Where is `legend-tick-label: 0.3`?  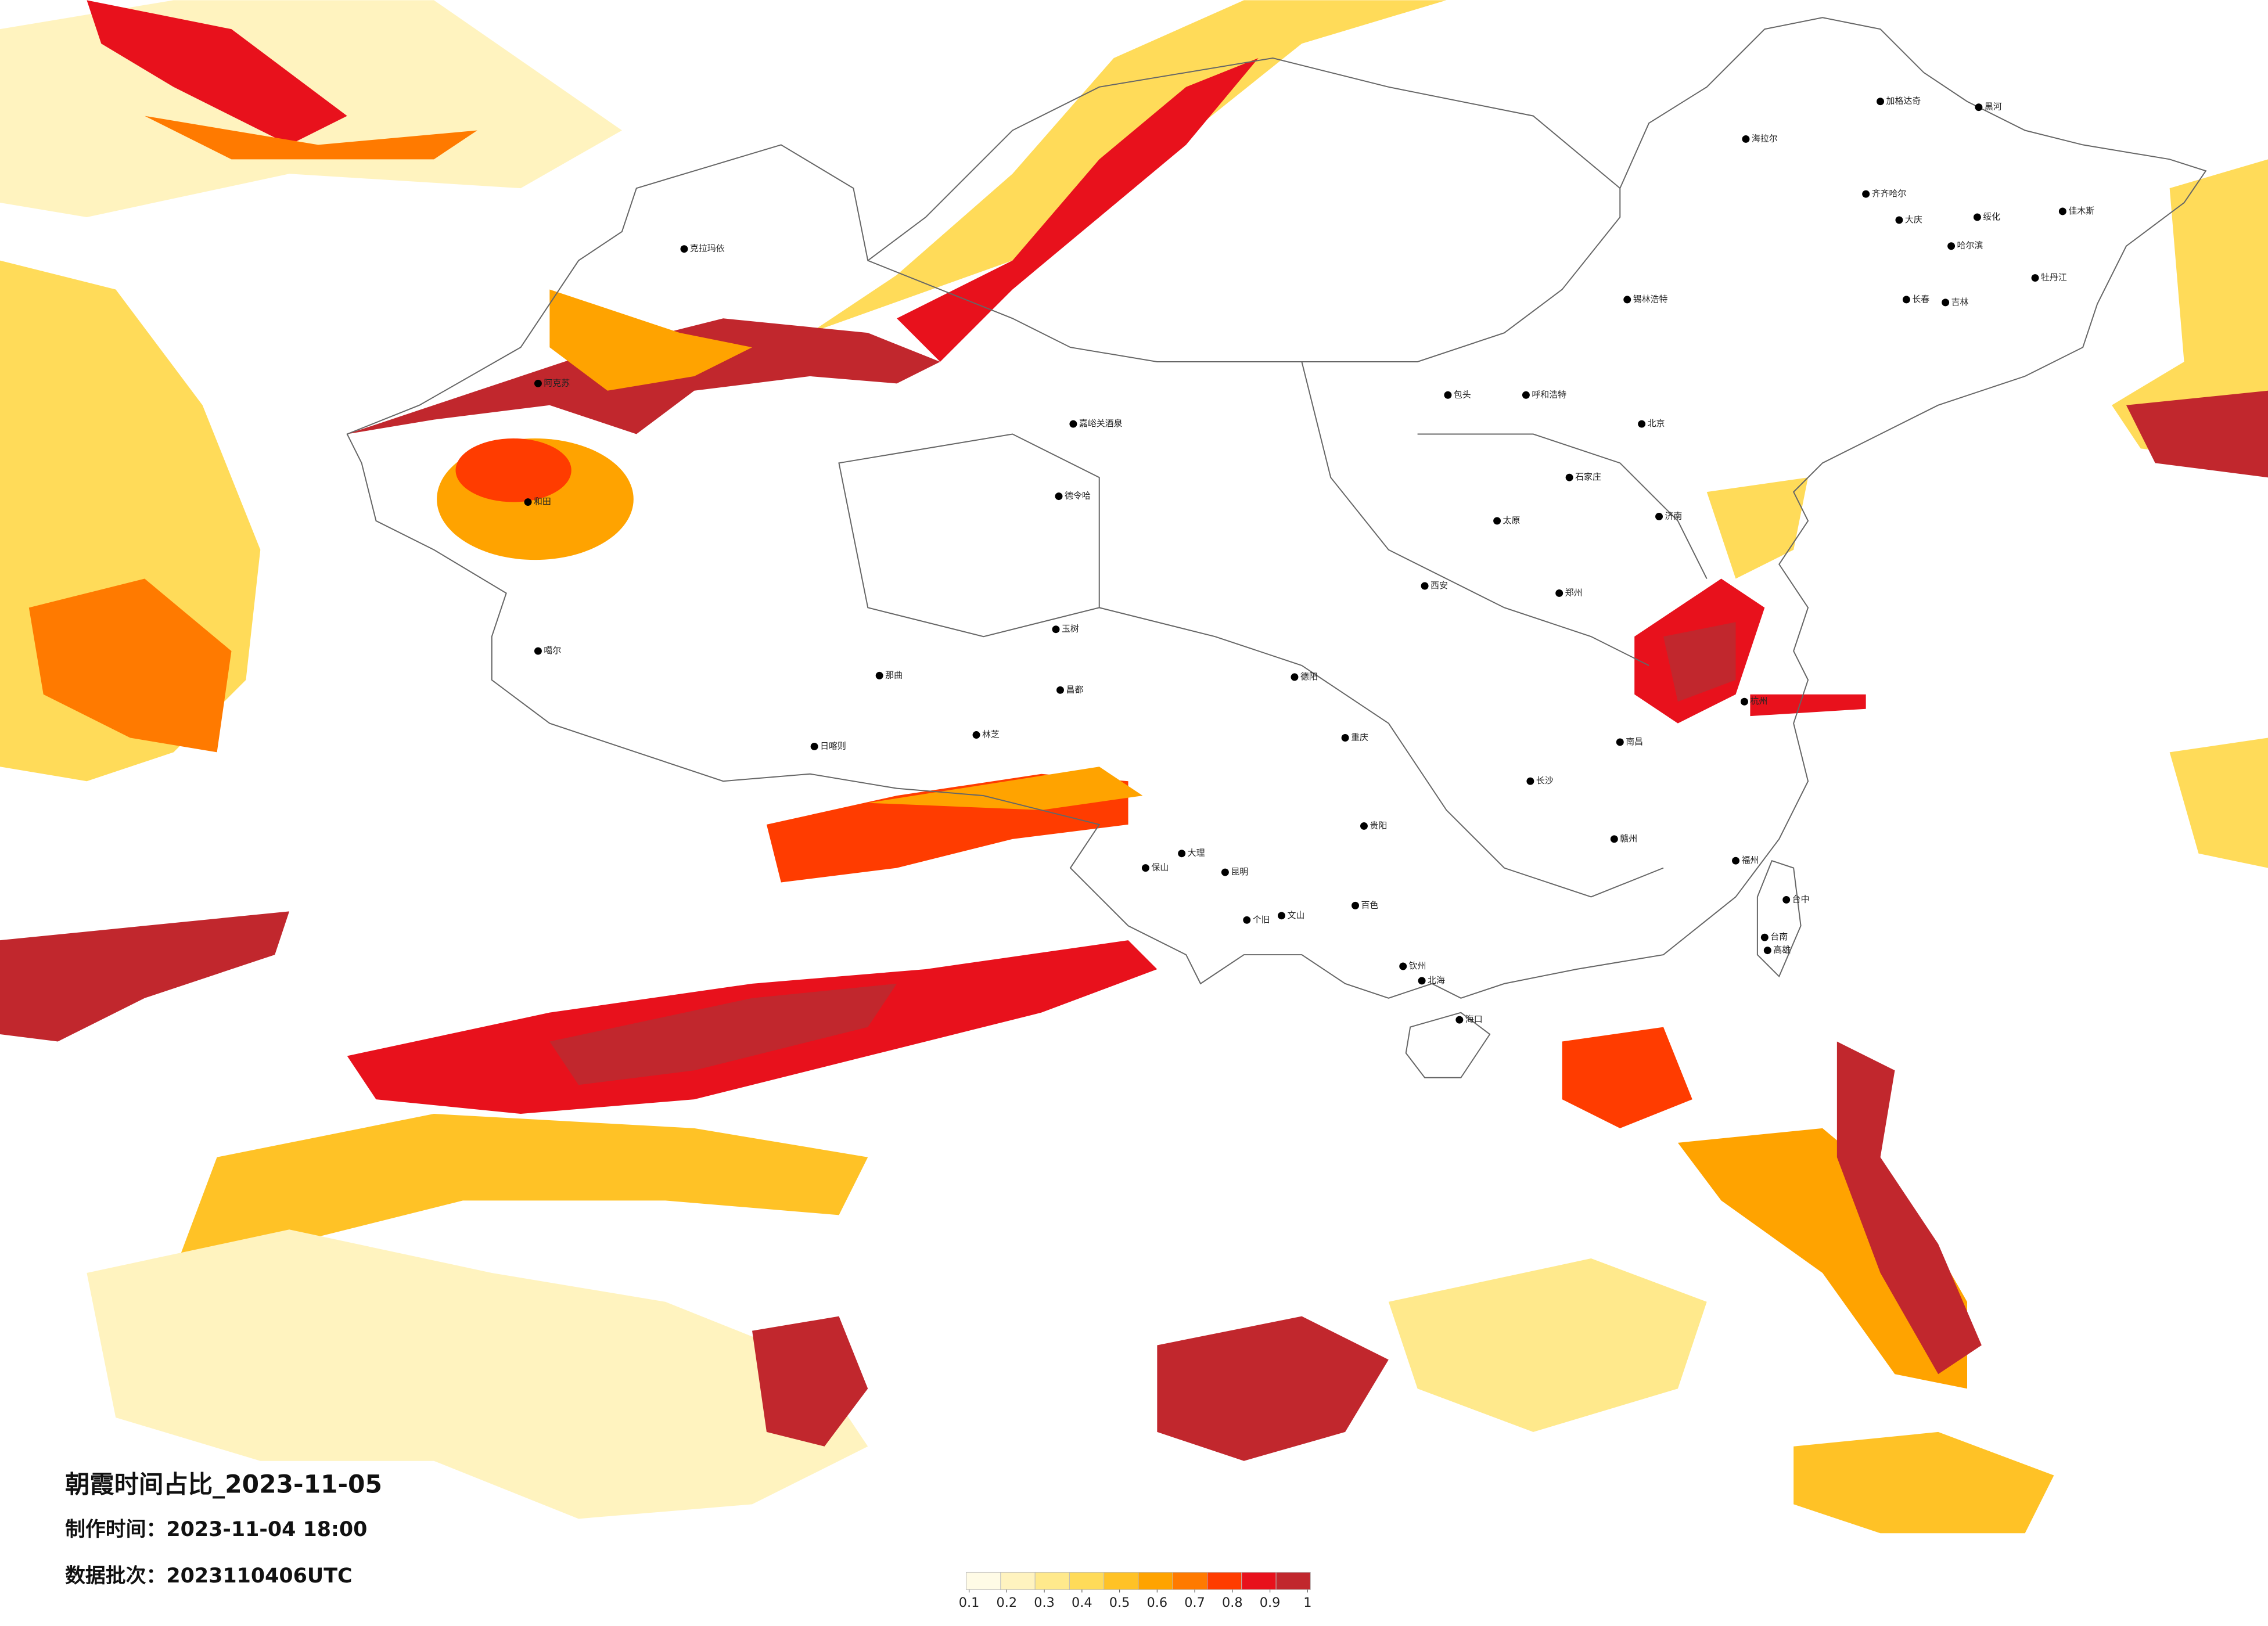
legend-tick-label: 0.3 is located at coordinates (1044, 1602).